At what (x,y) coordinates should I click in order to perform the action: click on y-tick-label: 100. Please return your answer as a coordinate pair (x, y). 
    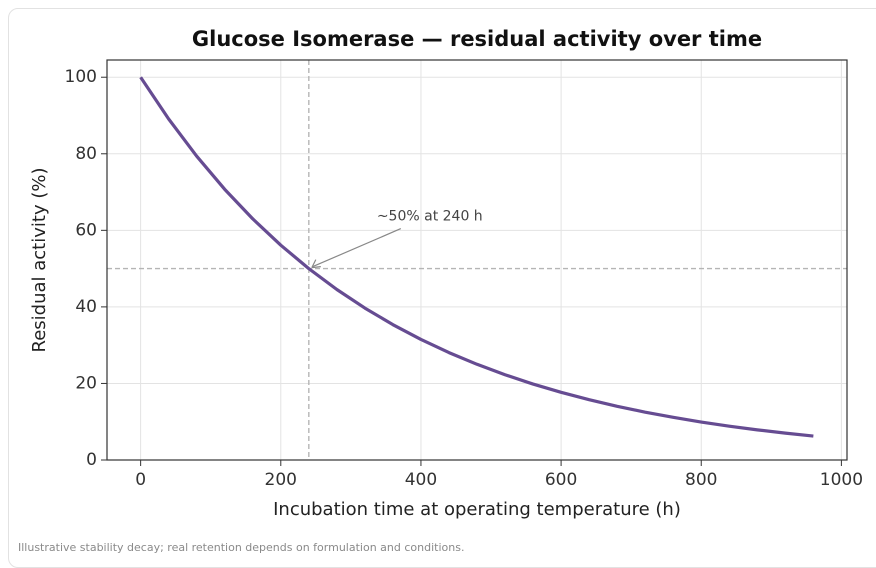
    Looking at the image, I should click on (81, 77).